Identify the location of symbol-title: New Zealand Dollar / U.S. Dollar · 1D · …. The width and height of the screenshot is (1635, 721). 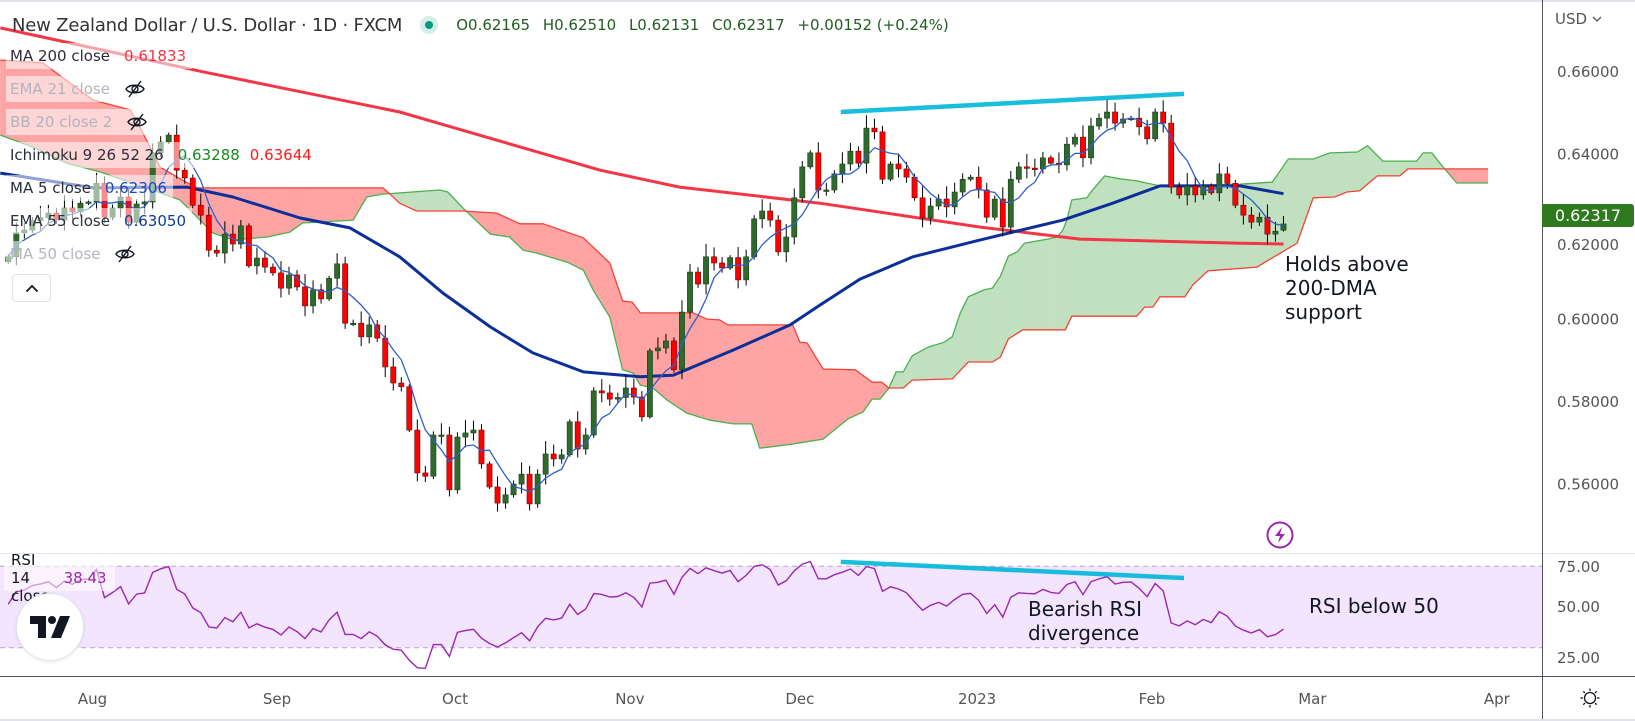
(207, 25).